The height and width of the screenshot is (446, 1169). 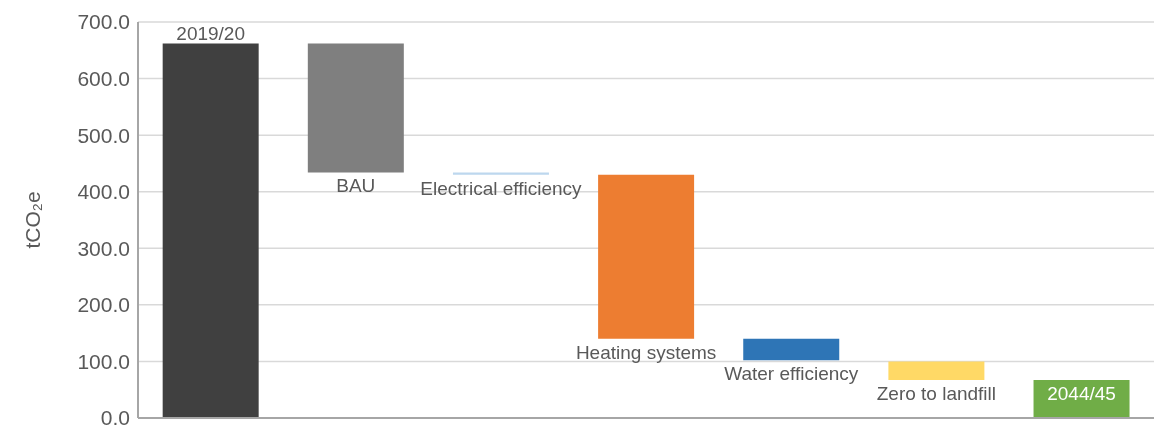 I want to click on x-tick-label: 2019/20, so click(x=211, y=34).